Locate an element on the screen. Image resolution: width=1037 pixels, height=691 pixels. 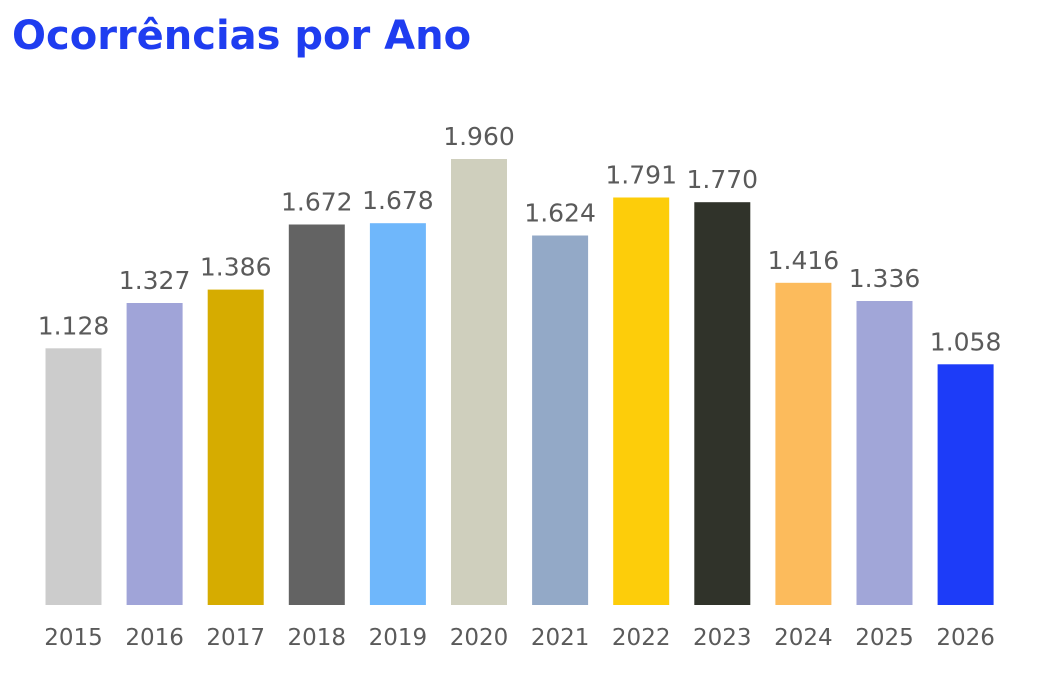
value-label-2022: 1.791 is located at coordinates (641, 175).